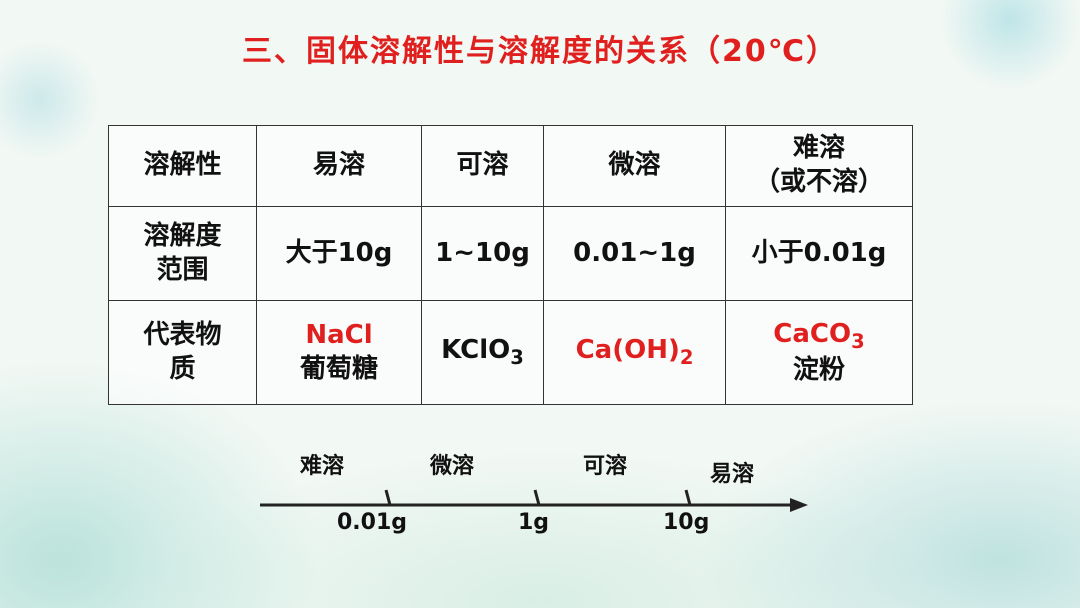 Image resolution: width=1080 pixels, height=608 pixels. Describe the element at coordinates (819, 166) in the screenshot. I see `table-cell: 难溶 （或不溶）` at that location.